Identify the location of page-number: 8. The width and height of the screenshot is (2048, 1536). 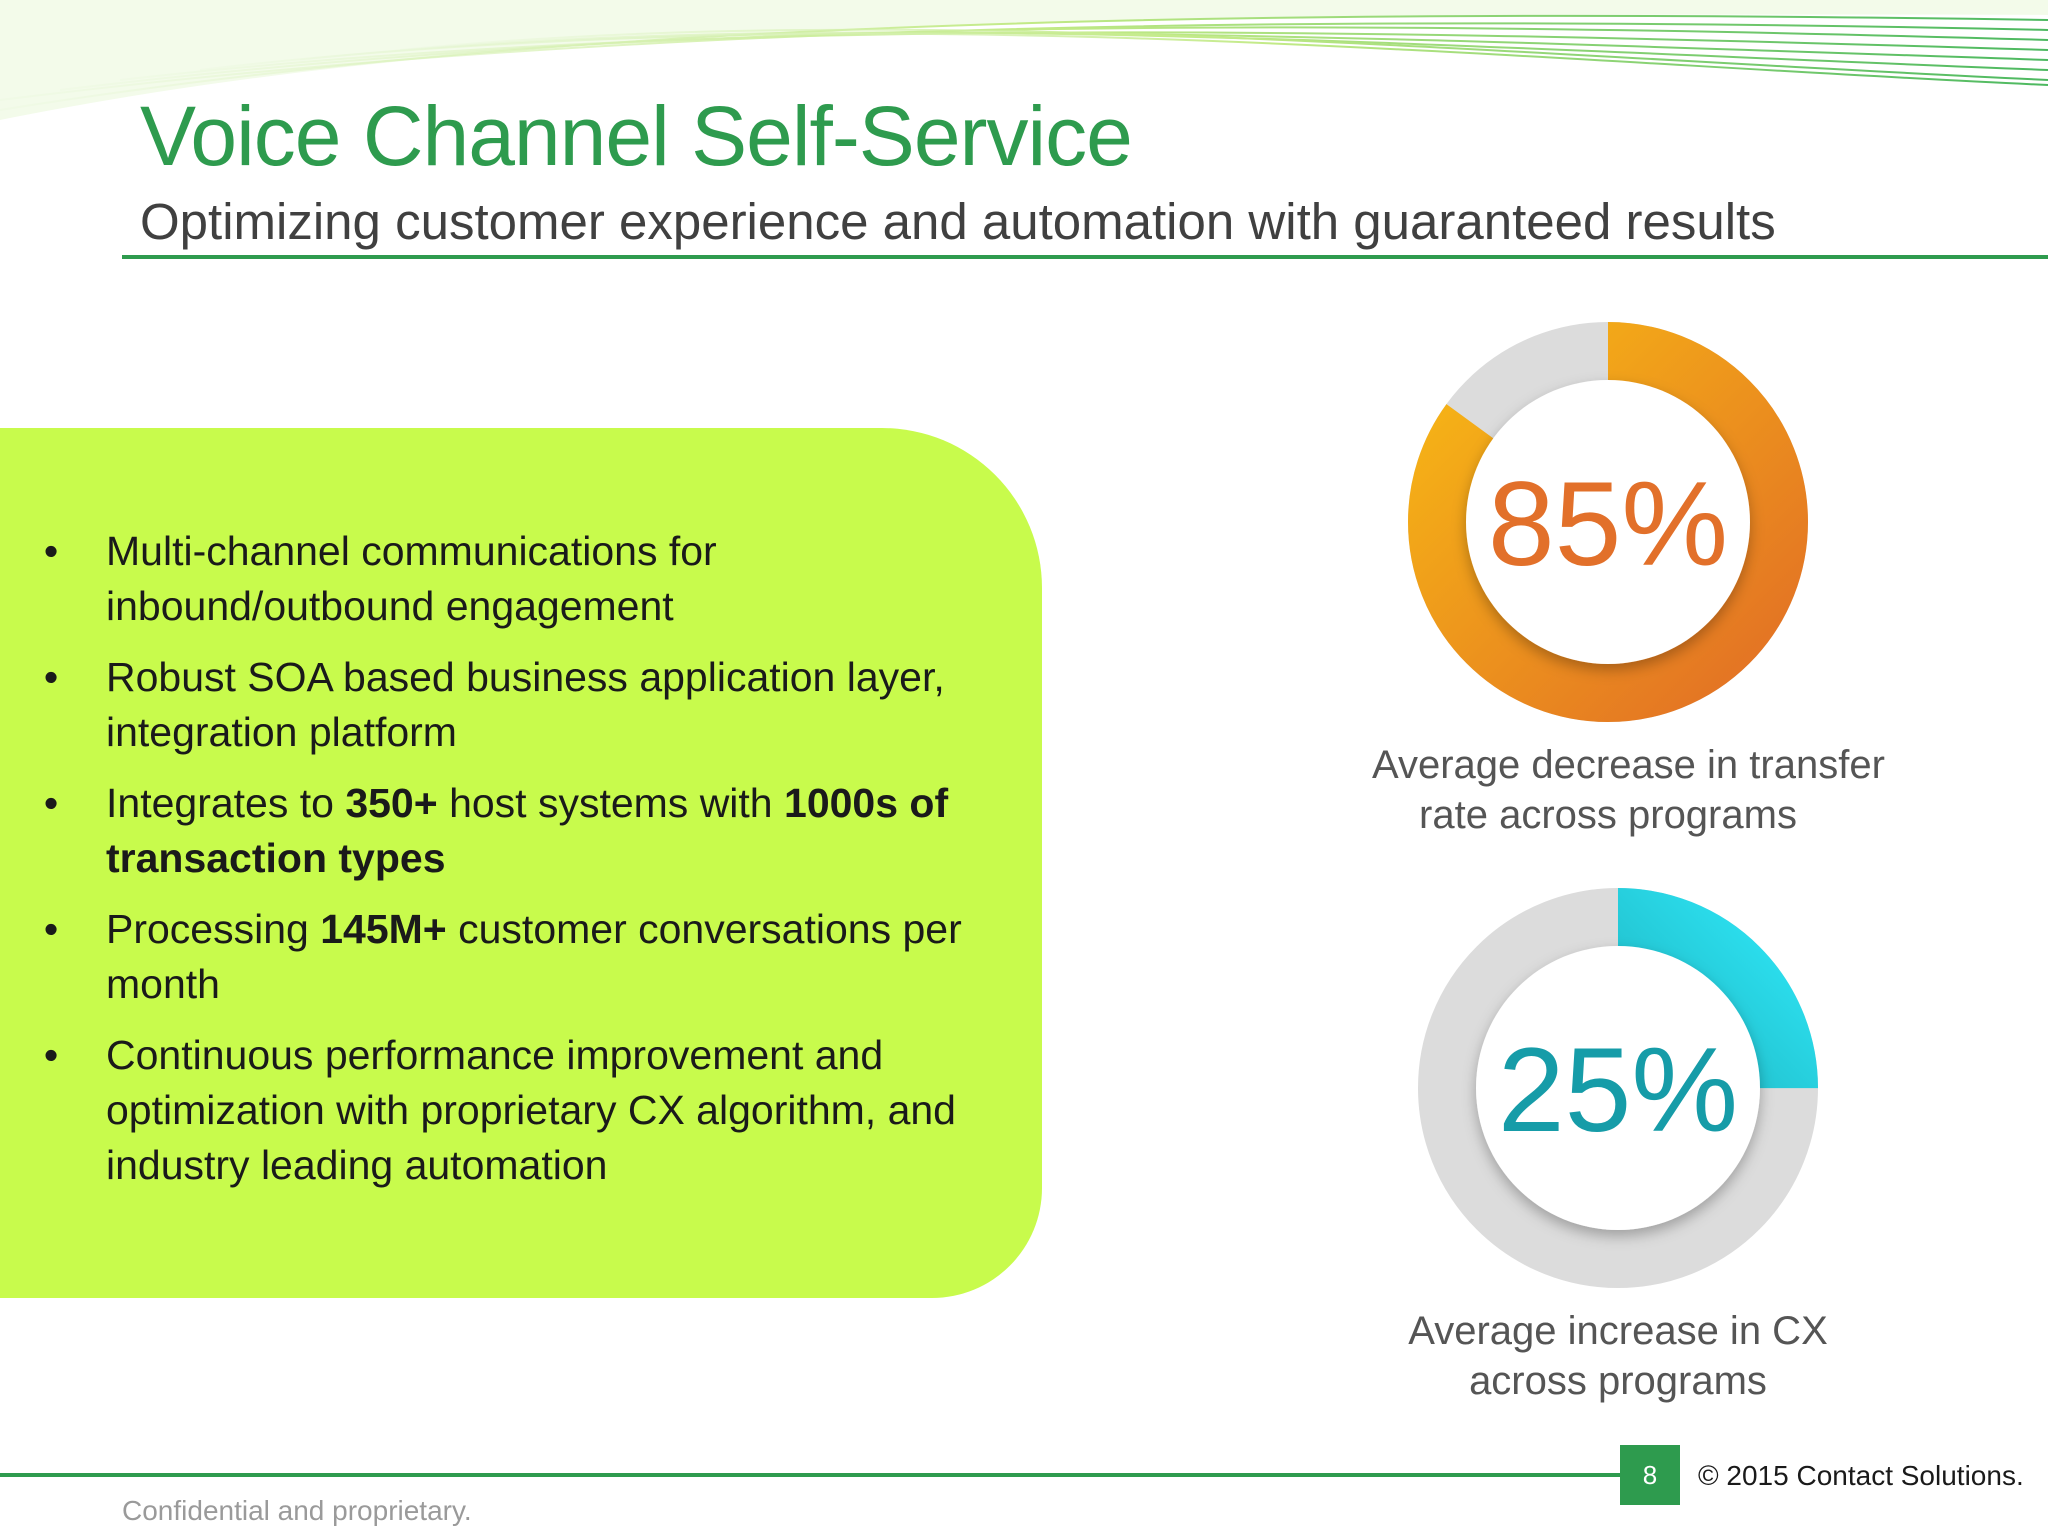
(1650, 1475).